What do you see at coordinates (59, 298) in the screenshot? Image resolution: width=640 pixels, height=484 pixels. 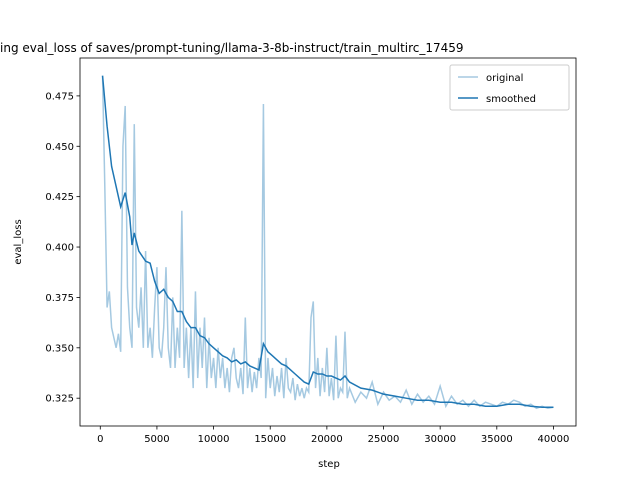 I see `y-tick-label: 0.375` at bounding box center [59, 298].